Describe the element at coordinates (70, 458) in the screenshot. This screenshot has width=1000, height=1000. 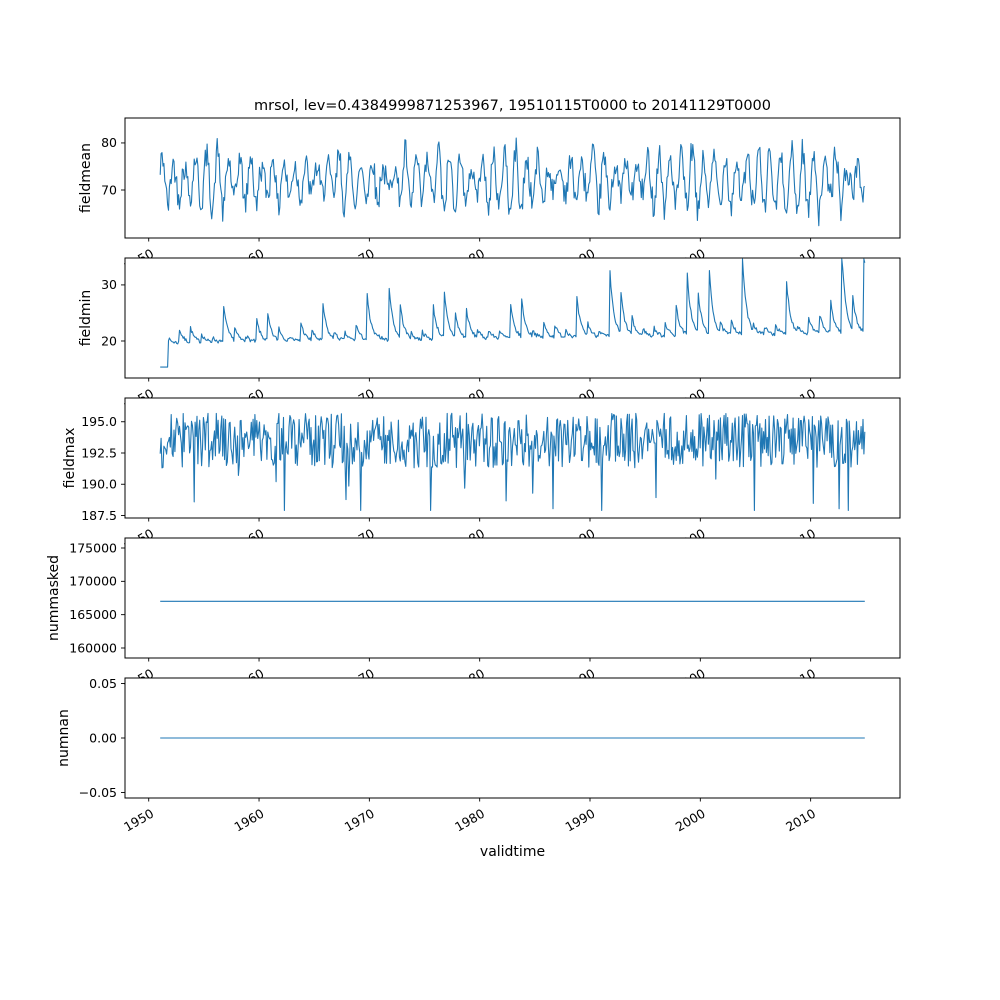
I see `y-axis-label-fieldmax: fieldmax` at that location.